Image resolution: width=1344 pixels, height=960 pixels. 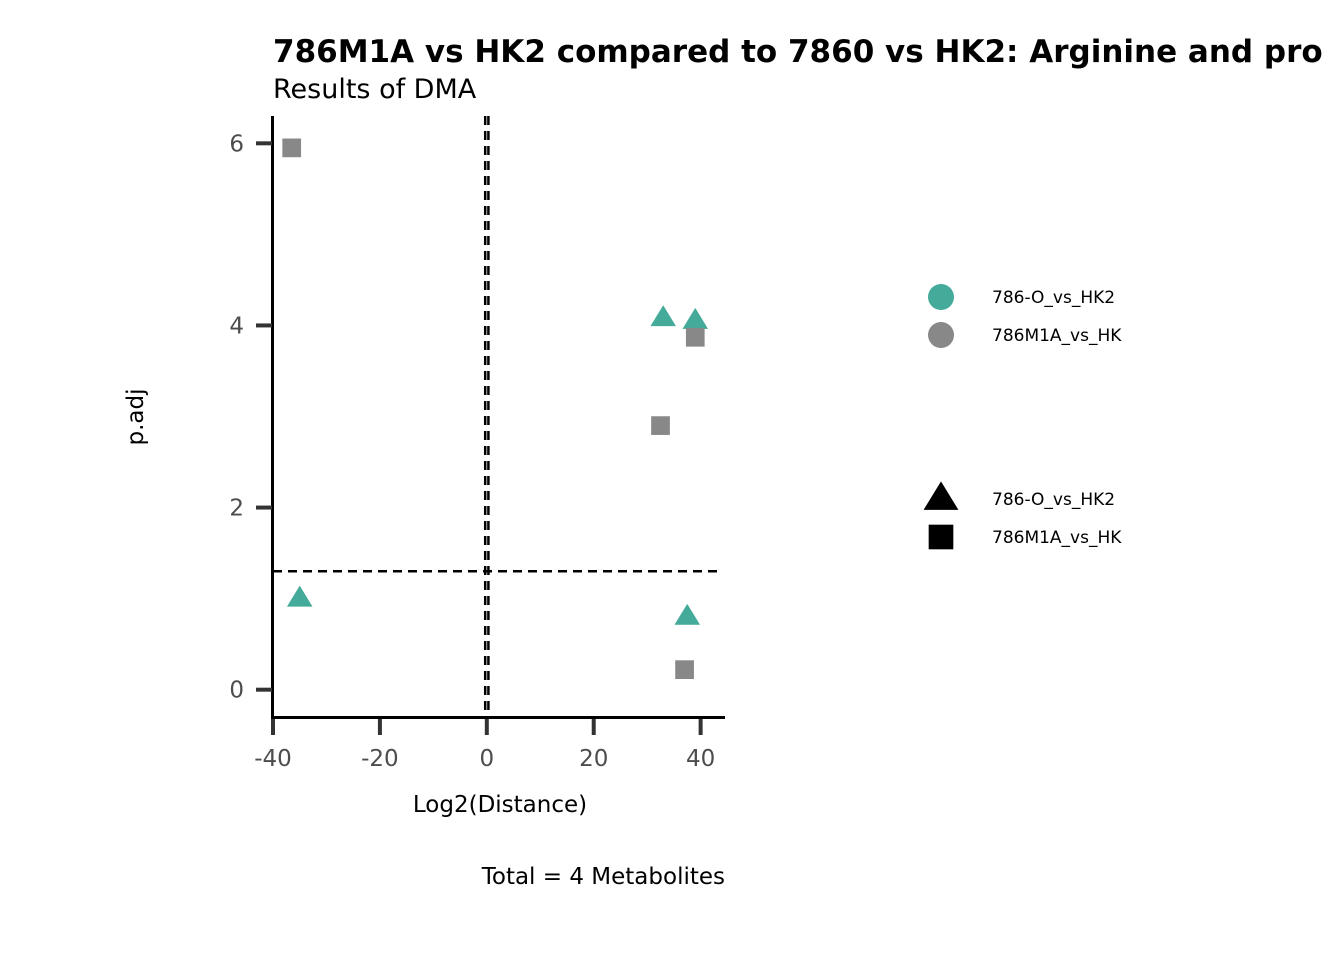 What do you see at coordinates (1025, 316) in the screenshot?
I see `color-legend: 786-O_vs_HK2 786M1A_vs_HK` at bounding box center [1025, 316].